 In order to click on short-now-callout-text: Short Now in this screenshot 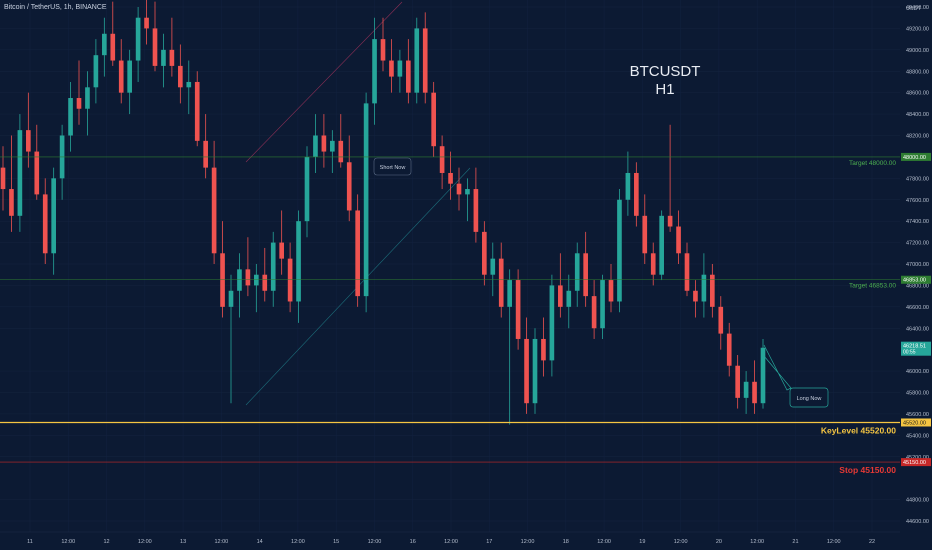, I will do `click(393, 168)`.